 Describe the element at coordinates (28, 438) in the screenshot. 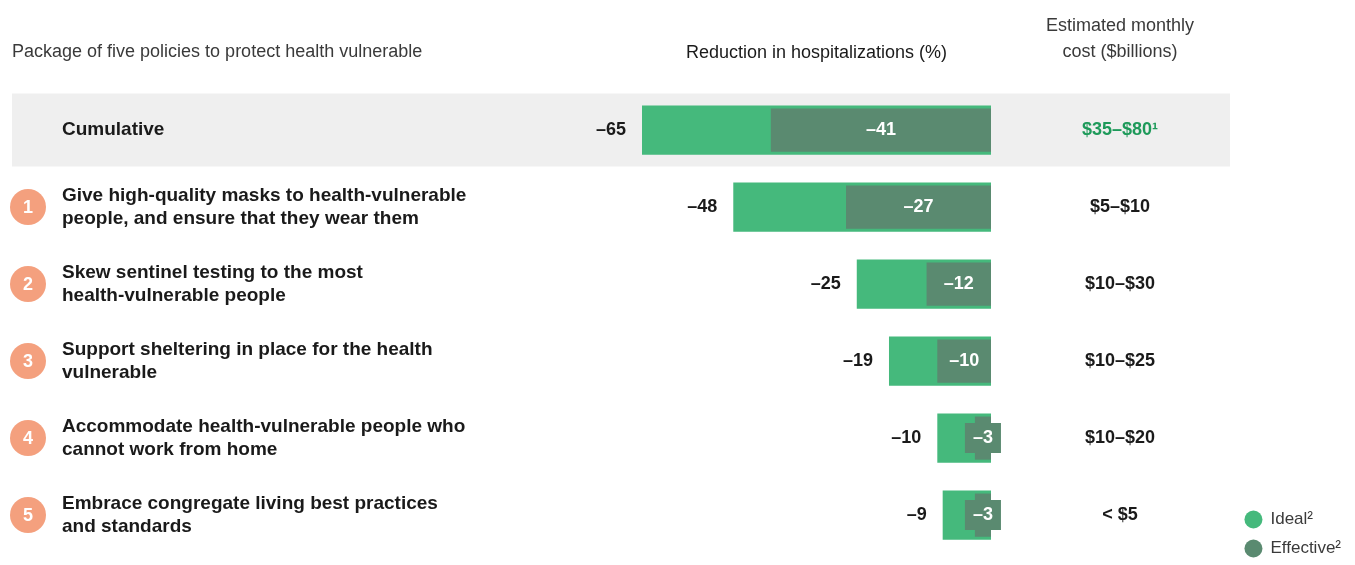

I see `numbered-circle-icon: 4` at that location.